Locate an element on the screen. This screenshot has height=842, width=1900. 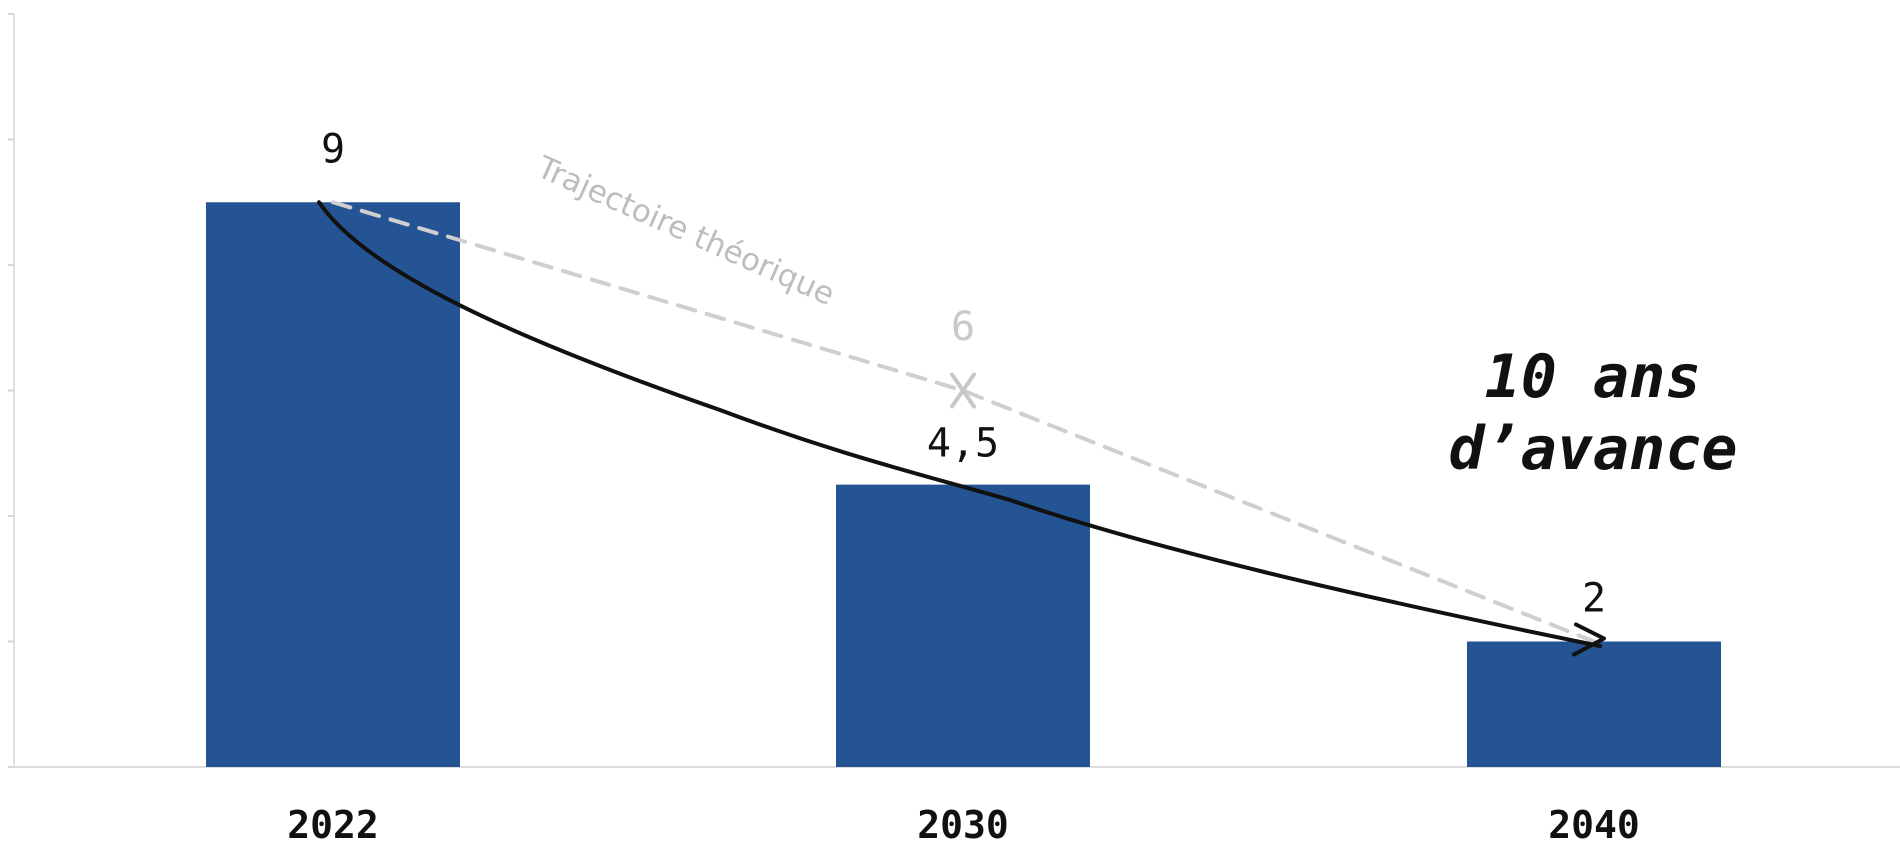
theoretical-trajectory-label: Trajectoire théorique is located at coordinates (685, 231).